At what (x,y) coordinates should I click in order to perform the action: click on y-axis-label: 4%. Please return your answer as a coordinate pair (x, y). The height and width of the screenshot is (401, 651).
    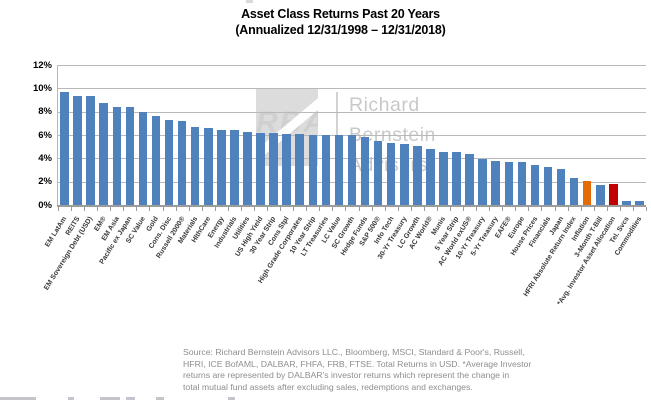
    Looking at the image, I should click on (45, 158).